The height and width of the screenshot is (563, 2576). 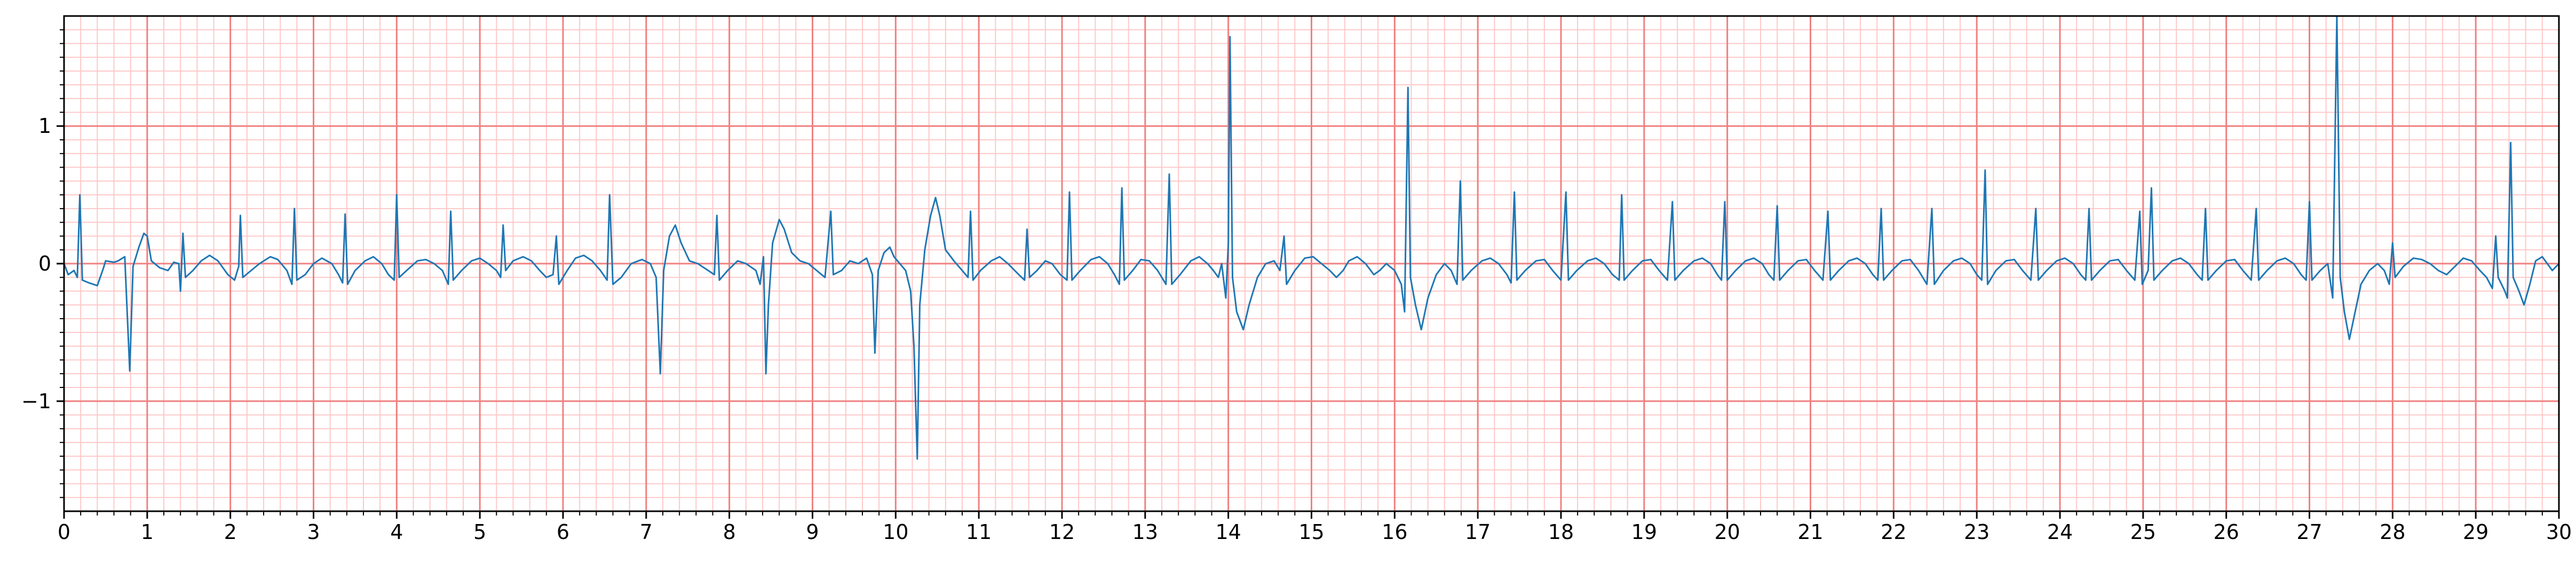 I want to click on x-tick-label: 16, so click(x=1394, y=532).